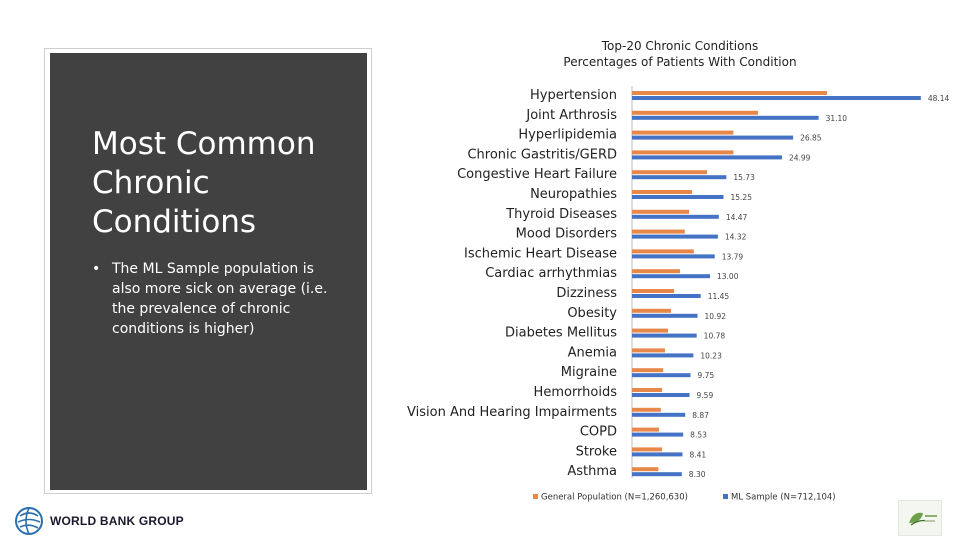 The width and height of the screenshot is (960, 542). I want to click on legend-swatch-general, so click(535, 496).